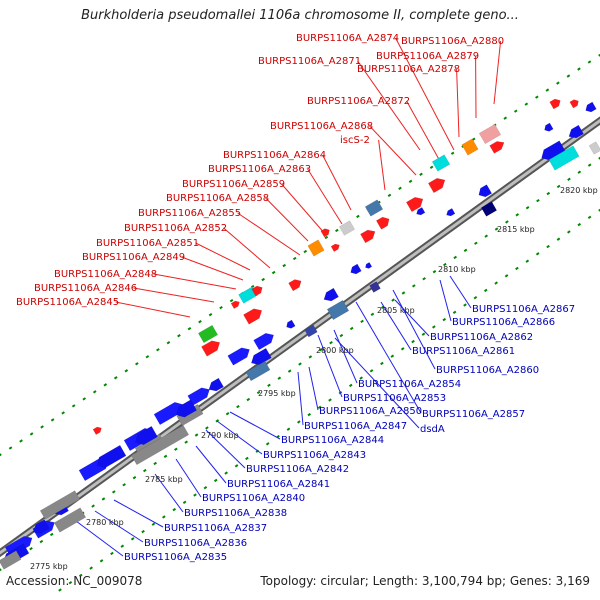 The height and width of the screenshot is (600, 600). Describe the element at coordinates (133, 257) in the screenshot. I see `gene-label-forward: BURPS1106A_A2849` at that location.